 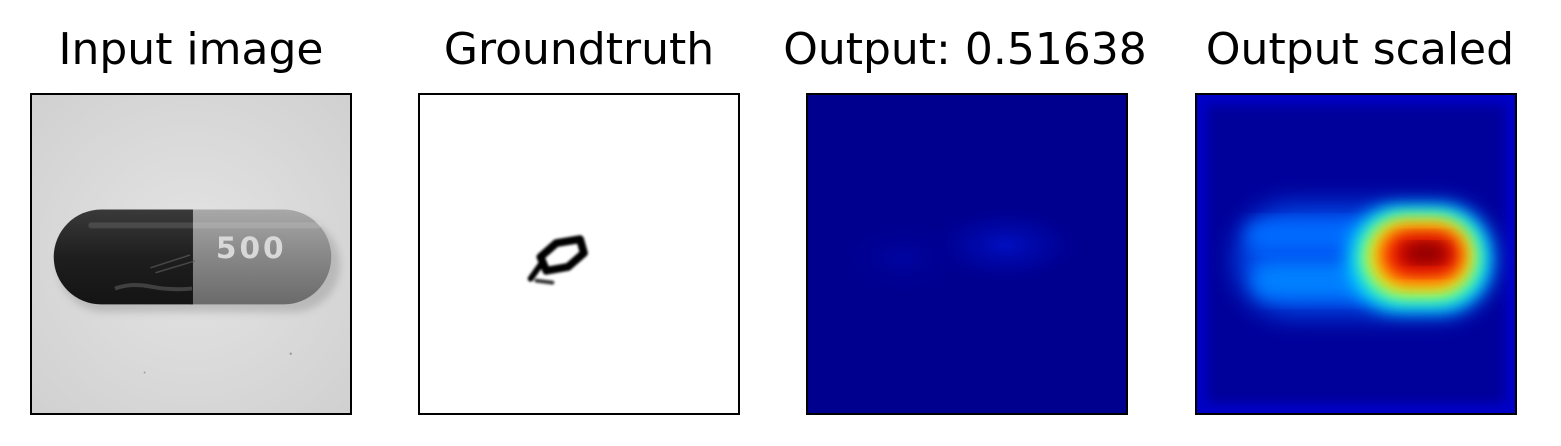 I want to click on output-heatmap-plot, so click(x=967, y=254).